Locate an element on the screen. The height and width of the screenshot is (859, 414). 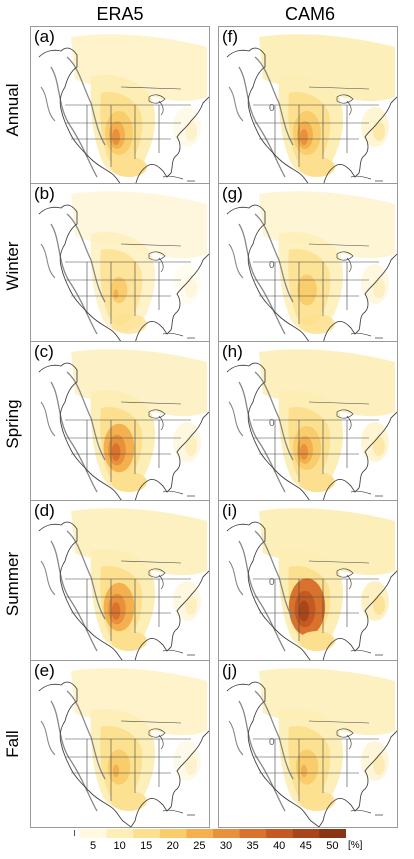
panel-label: (c) is located at coordinates (44, 351).